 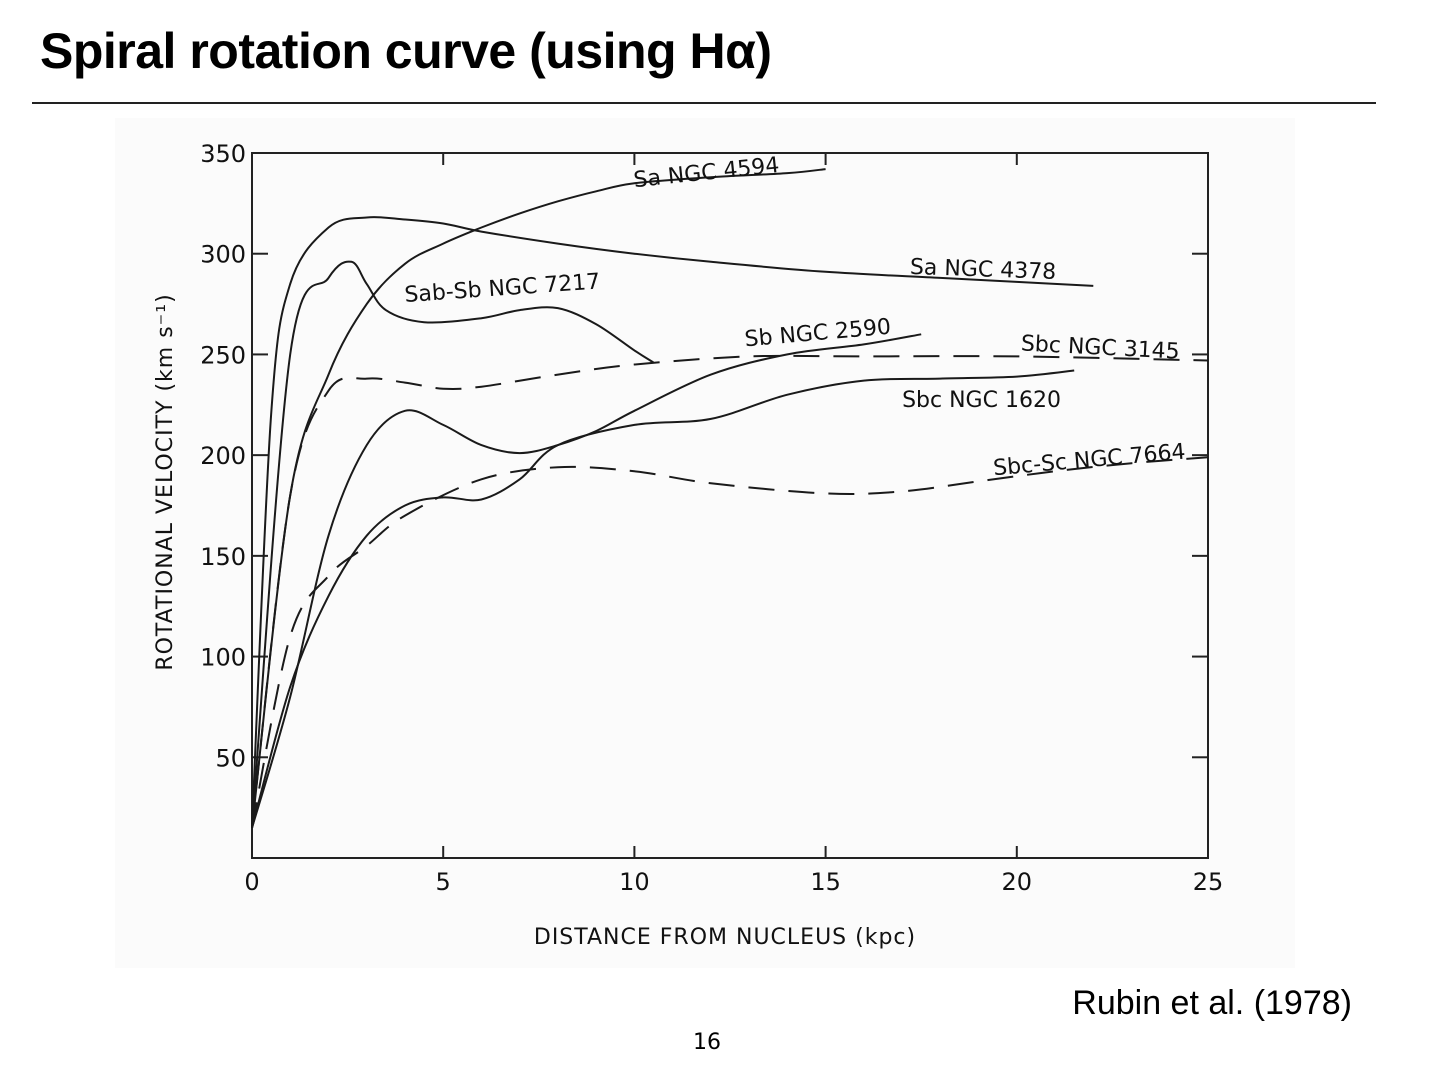 I want to click on y-tick-label: 50, so click(x=230, y=758).